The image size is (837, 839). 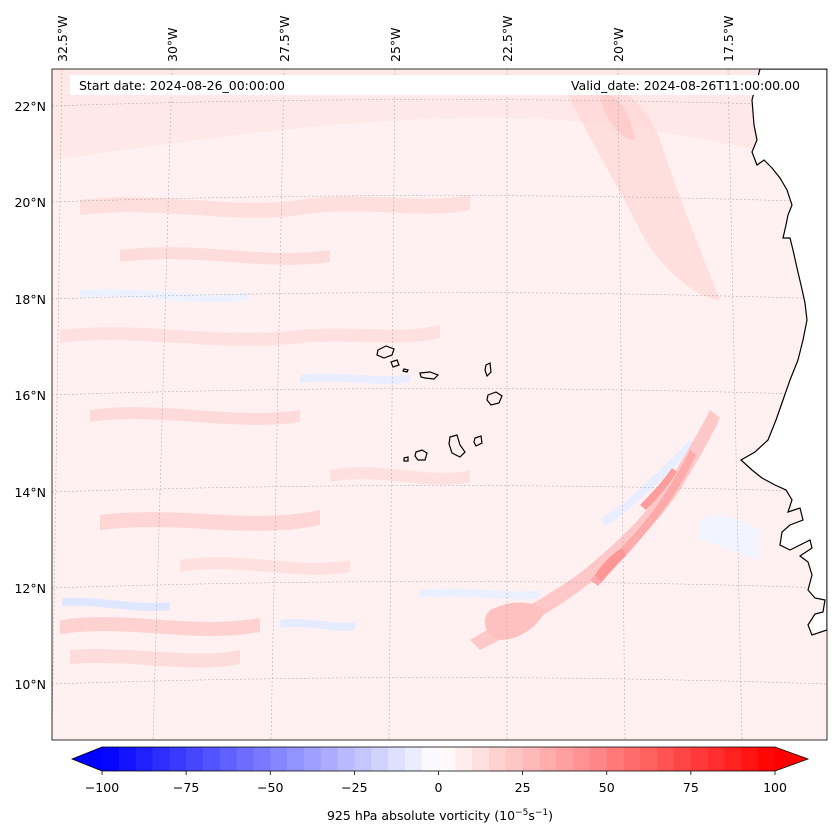 What do you see at coordinates (30, 684) in the screenshot?
I see `lat-tick-10n: 10°N` at bounding box center [30, 684].